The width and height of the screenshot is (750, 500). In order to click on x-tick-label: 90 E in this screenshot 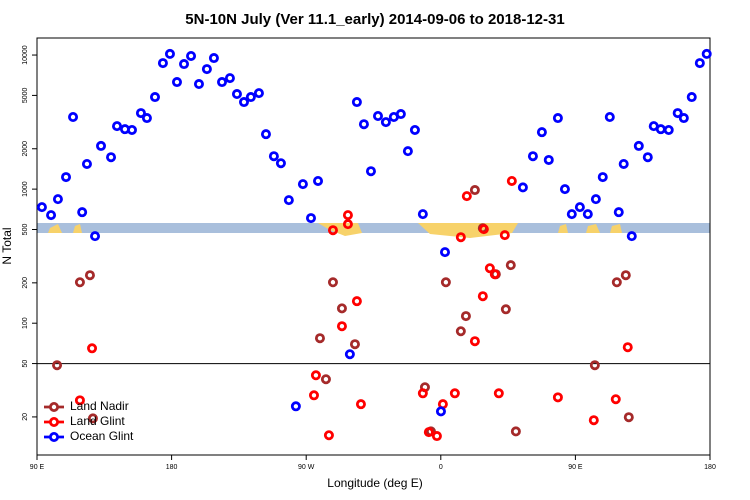, I will do `click(575, 467)`.